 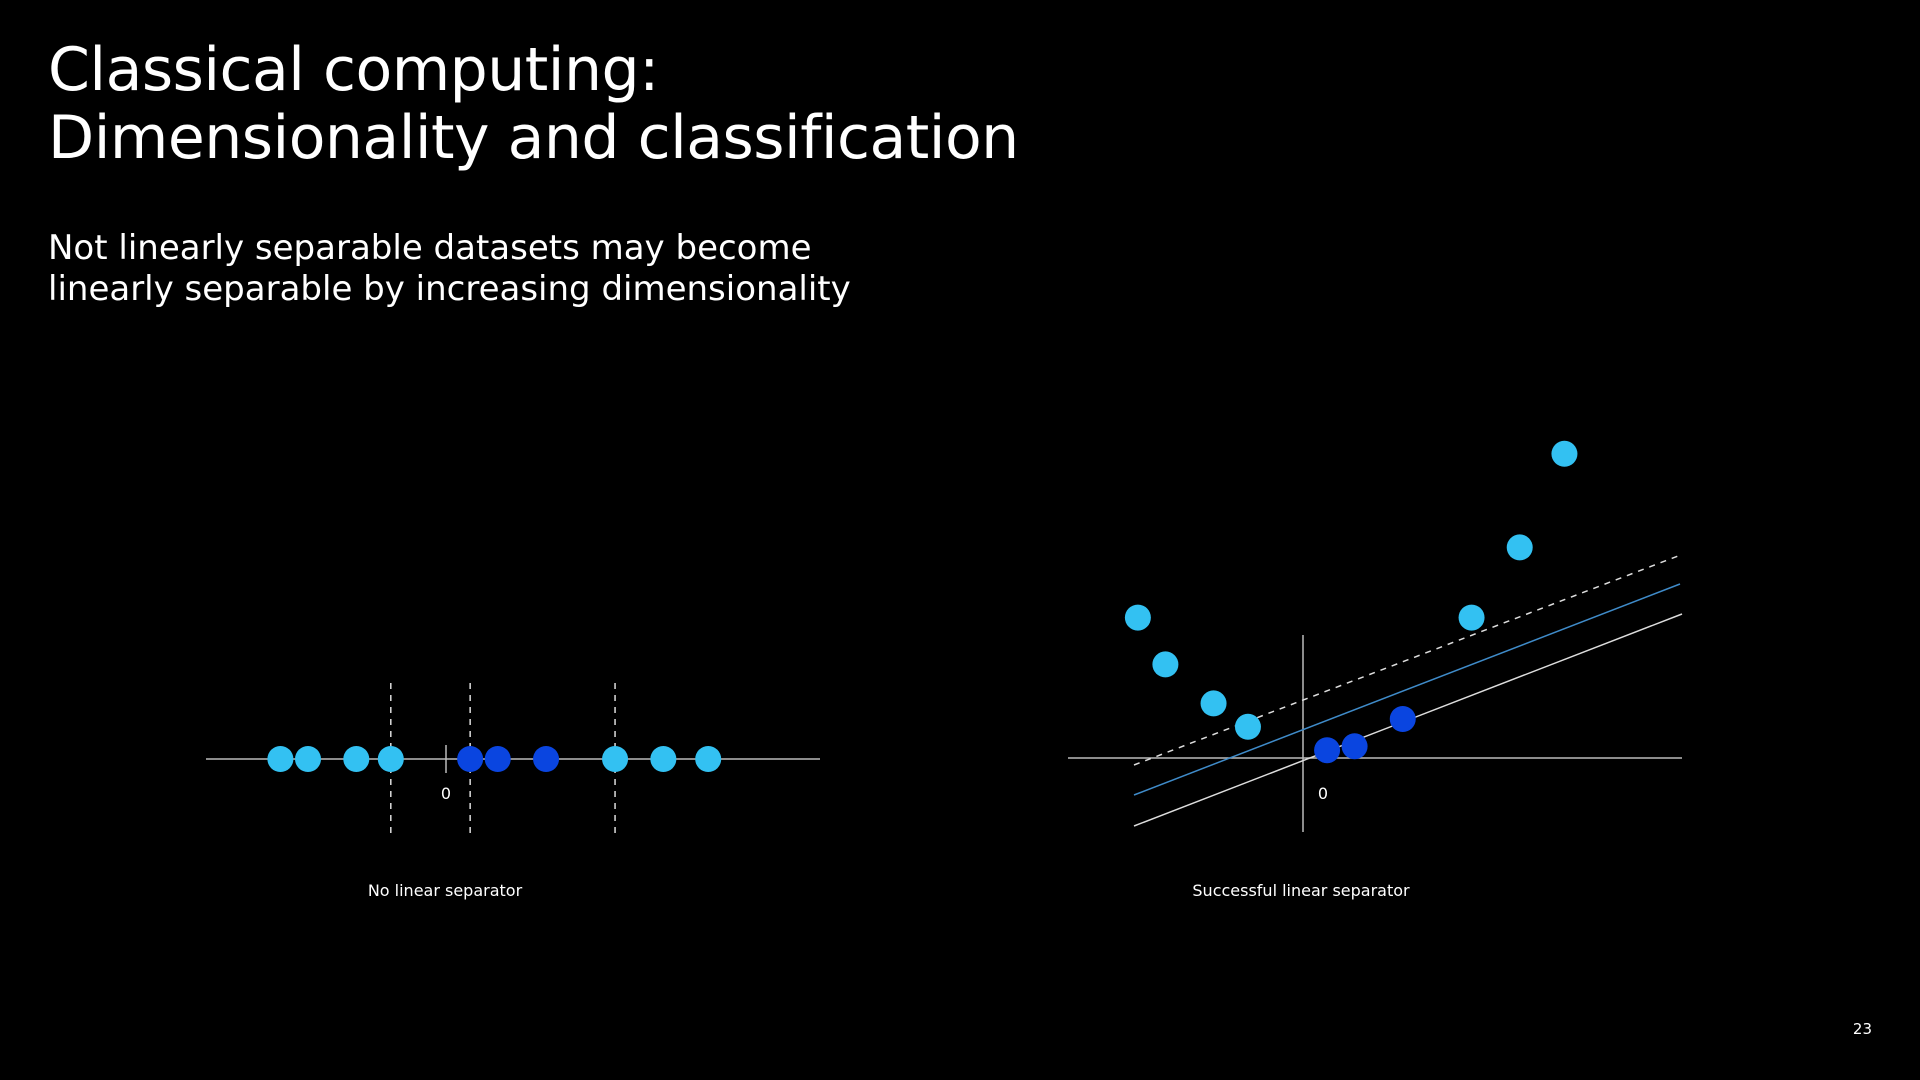 I want to click on right-diagram-caption: Successful linear separator, so click(x=1301, y=890).